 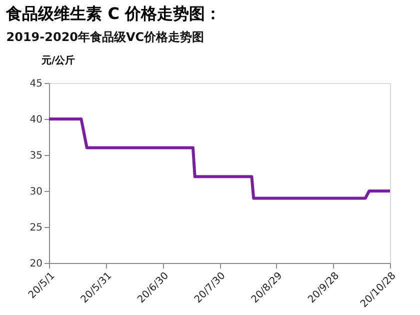 What do you see at coordinates (36, 192) in the screenshot?
I see `y-tick-label: 30` at bounding box center [36, 192].